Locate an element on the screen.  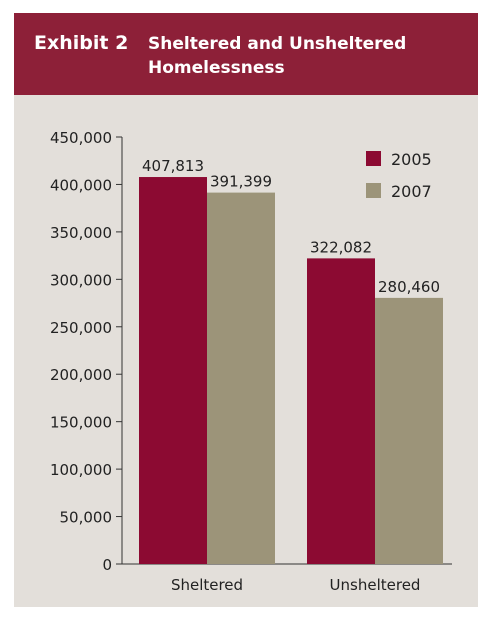
data-label: 322,082 is located at coordinates (341, 247).